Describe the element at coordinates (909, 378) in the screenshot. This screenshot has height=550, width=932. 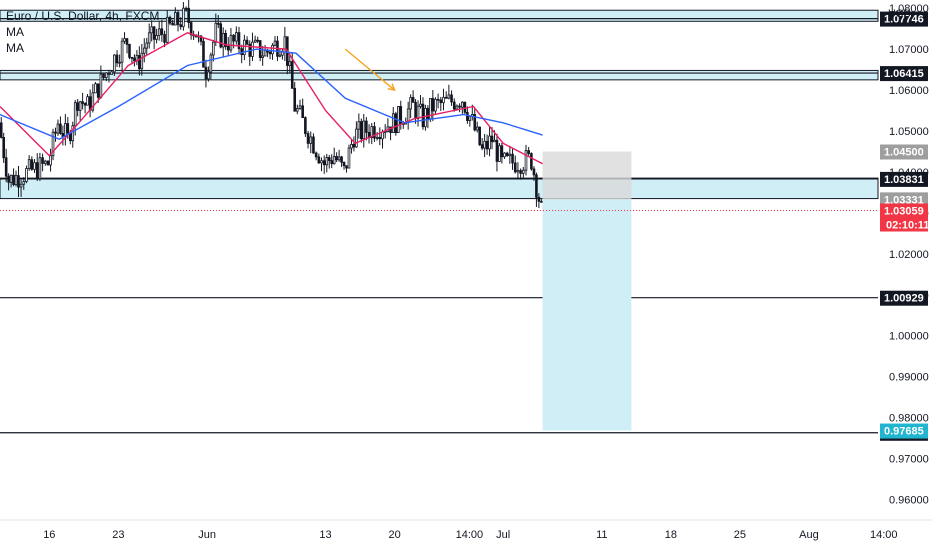
I see `y-tick-label: 0.99000` at that location.